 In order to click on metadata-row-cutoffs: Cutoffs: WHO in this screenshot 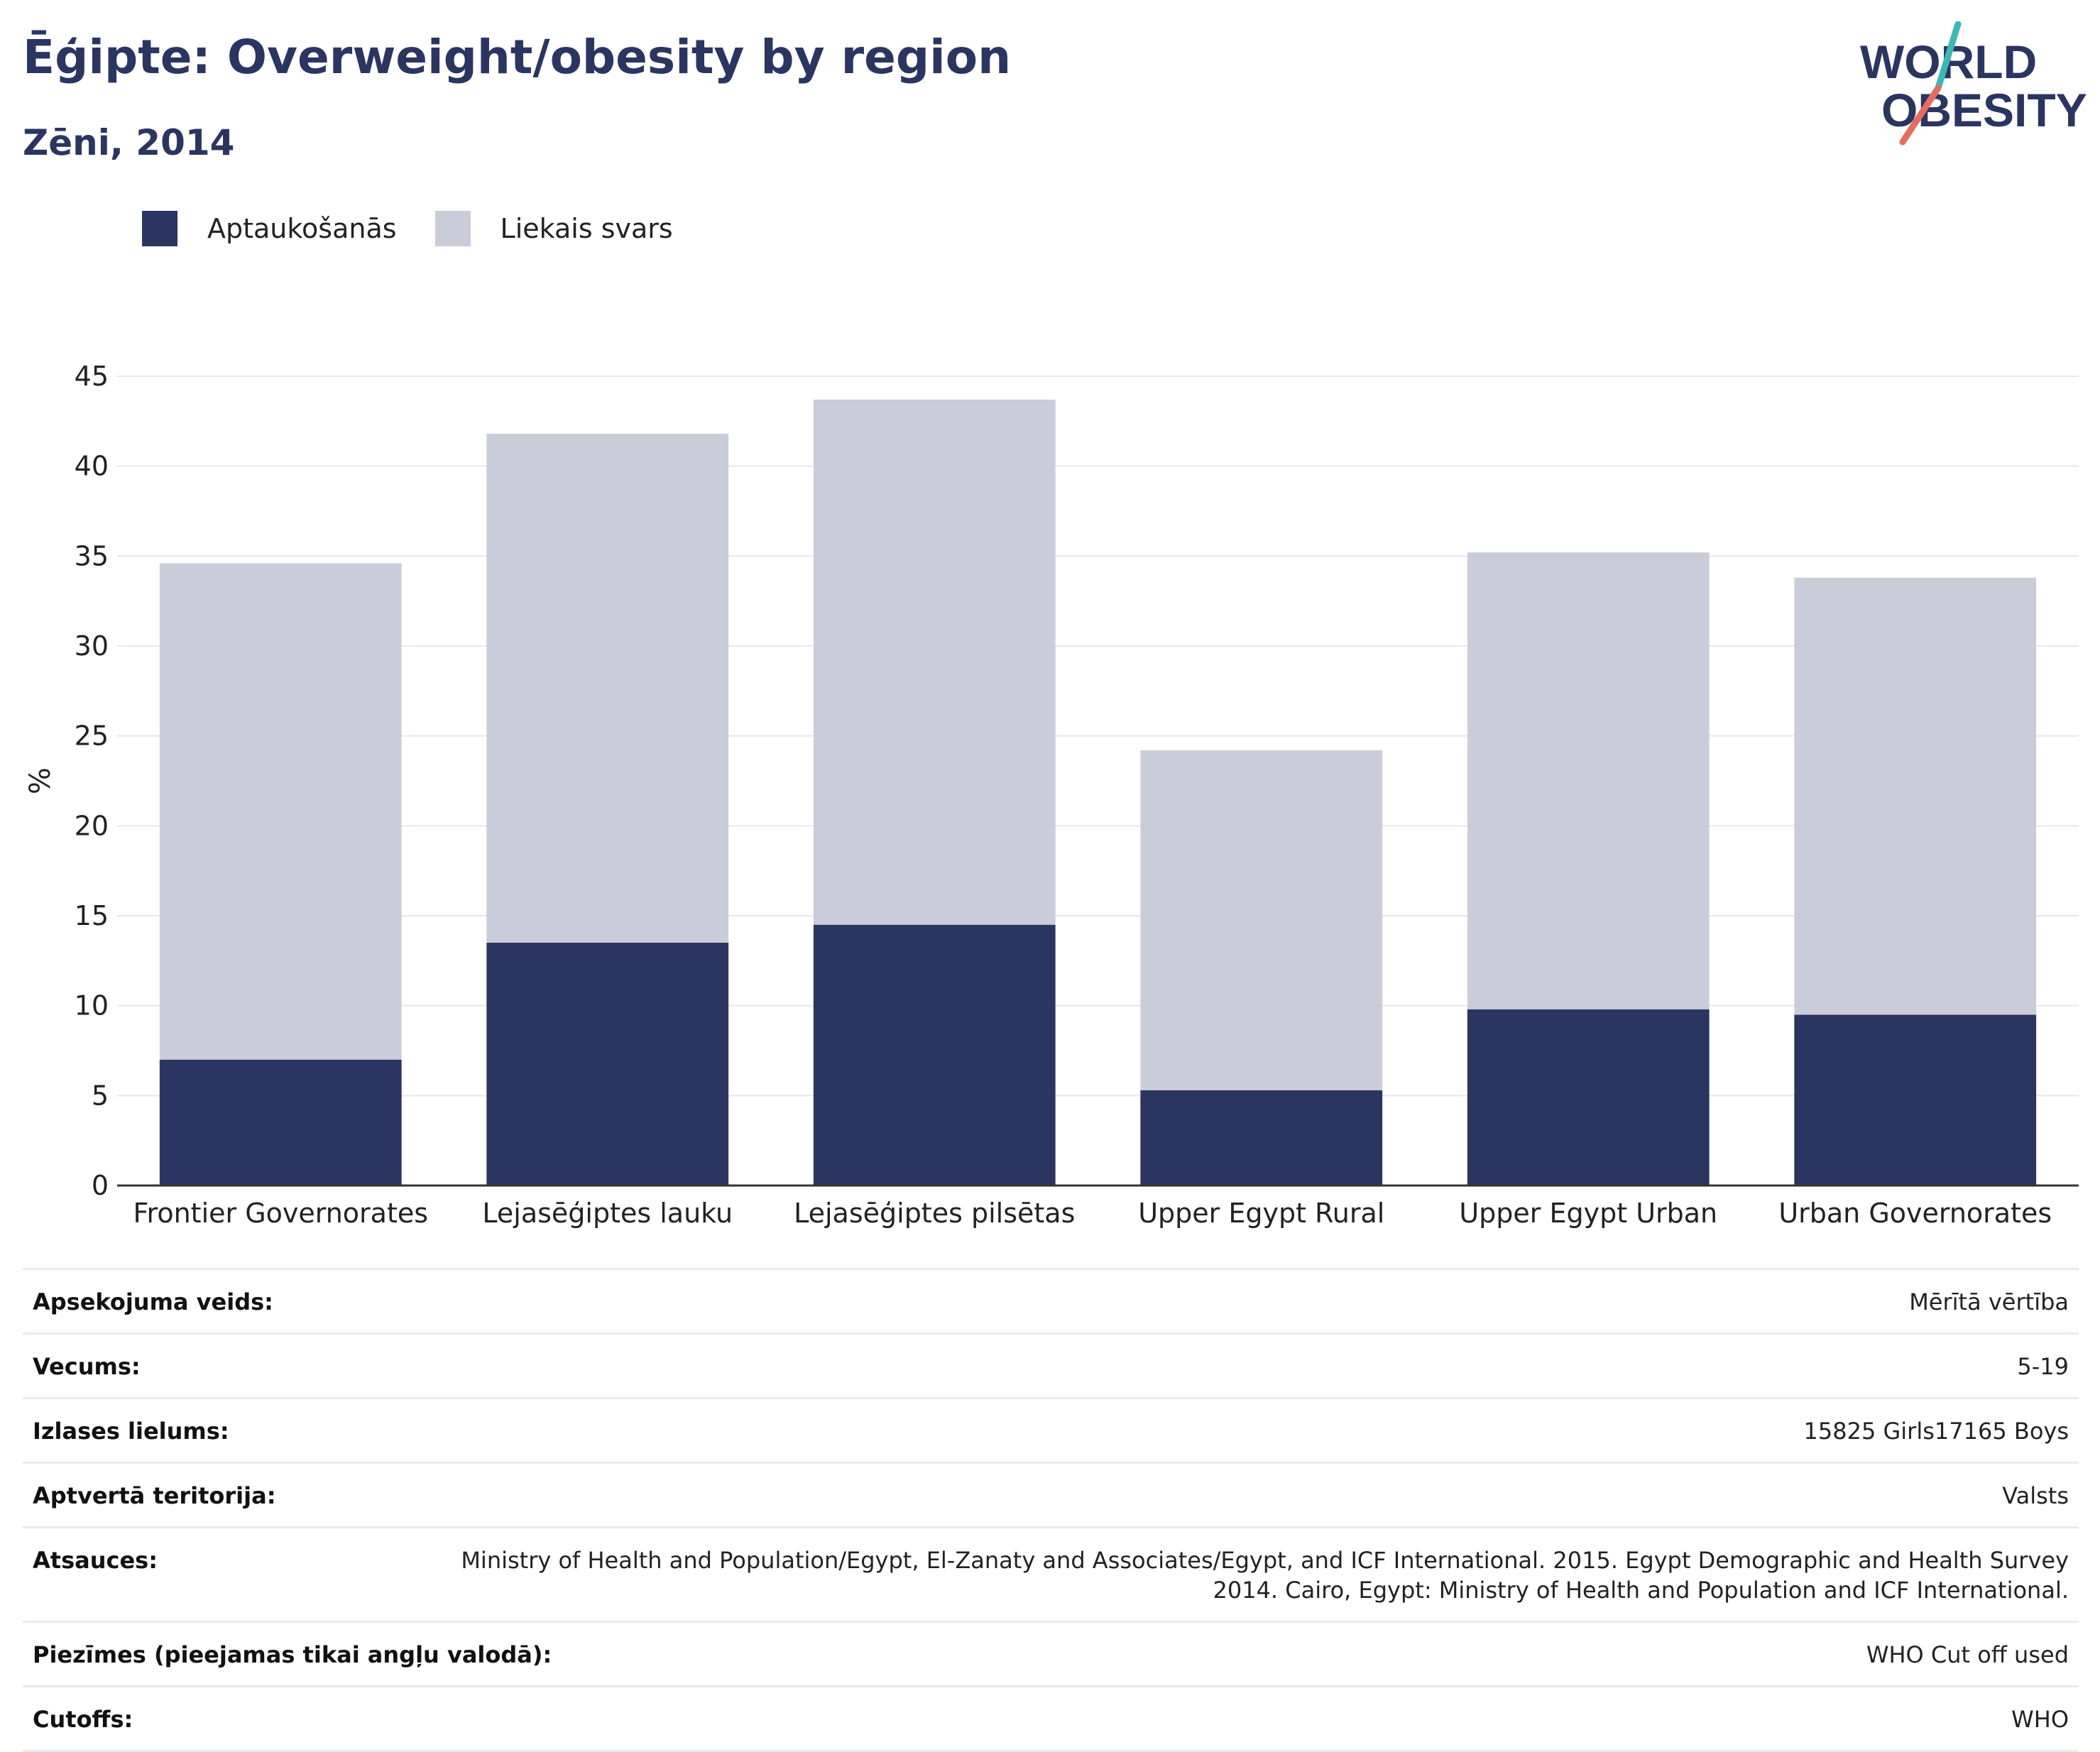, I will do `click(1051, 1719)`.